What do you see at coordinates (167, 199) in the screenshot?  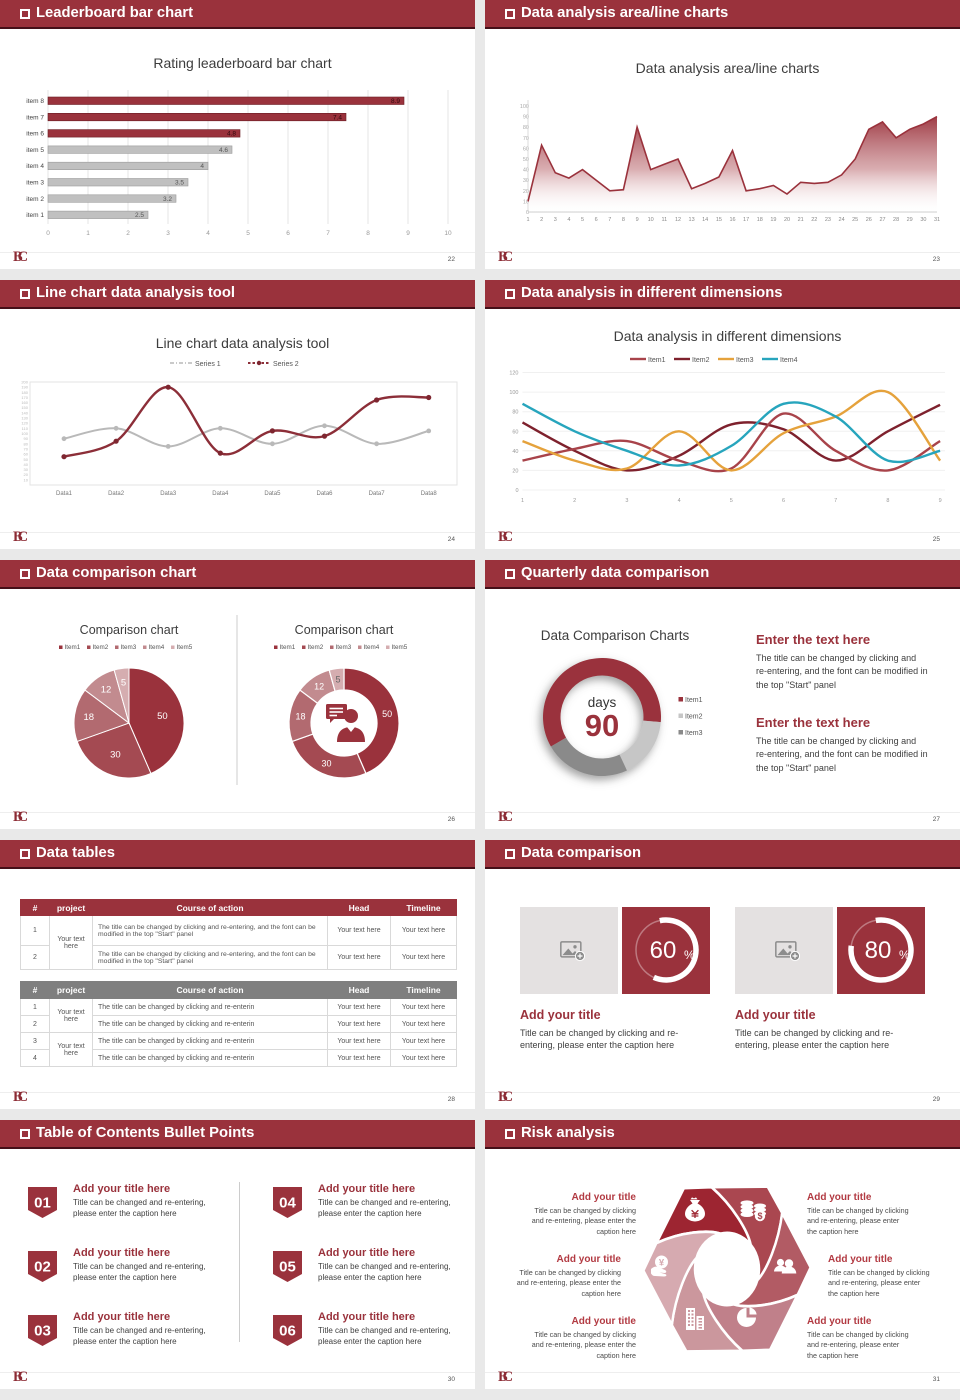 I see `svg-text: 3.2` at bounding box center [167, 199].